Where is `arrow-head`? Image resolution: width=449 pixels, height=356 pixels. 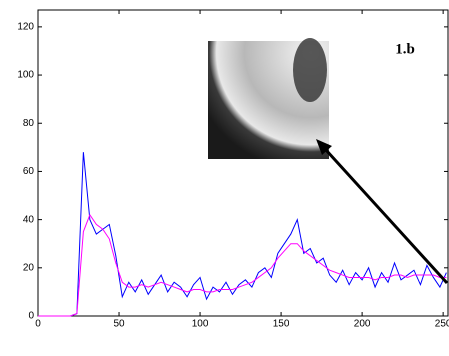
arrow-head is located at coordinates (324, 147).